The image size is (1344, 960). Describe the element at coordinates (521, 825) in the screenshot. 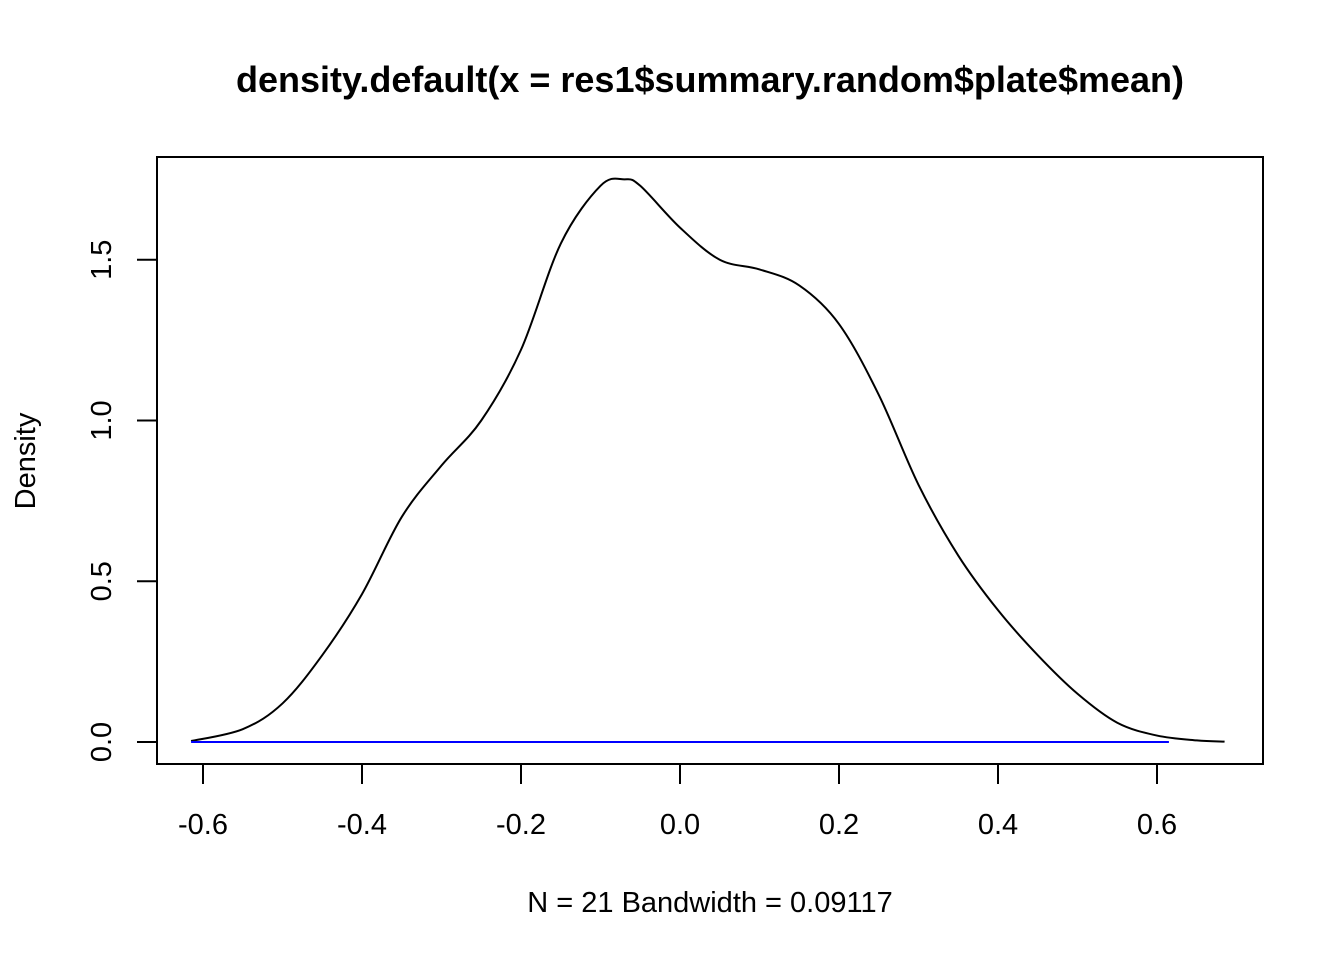

I see `x-tick-label: -0.2` at that location.